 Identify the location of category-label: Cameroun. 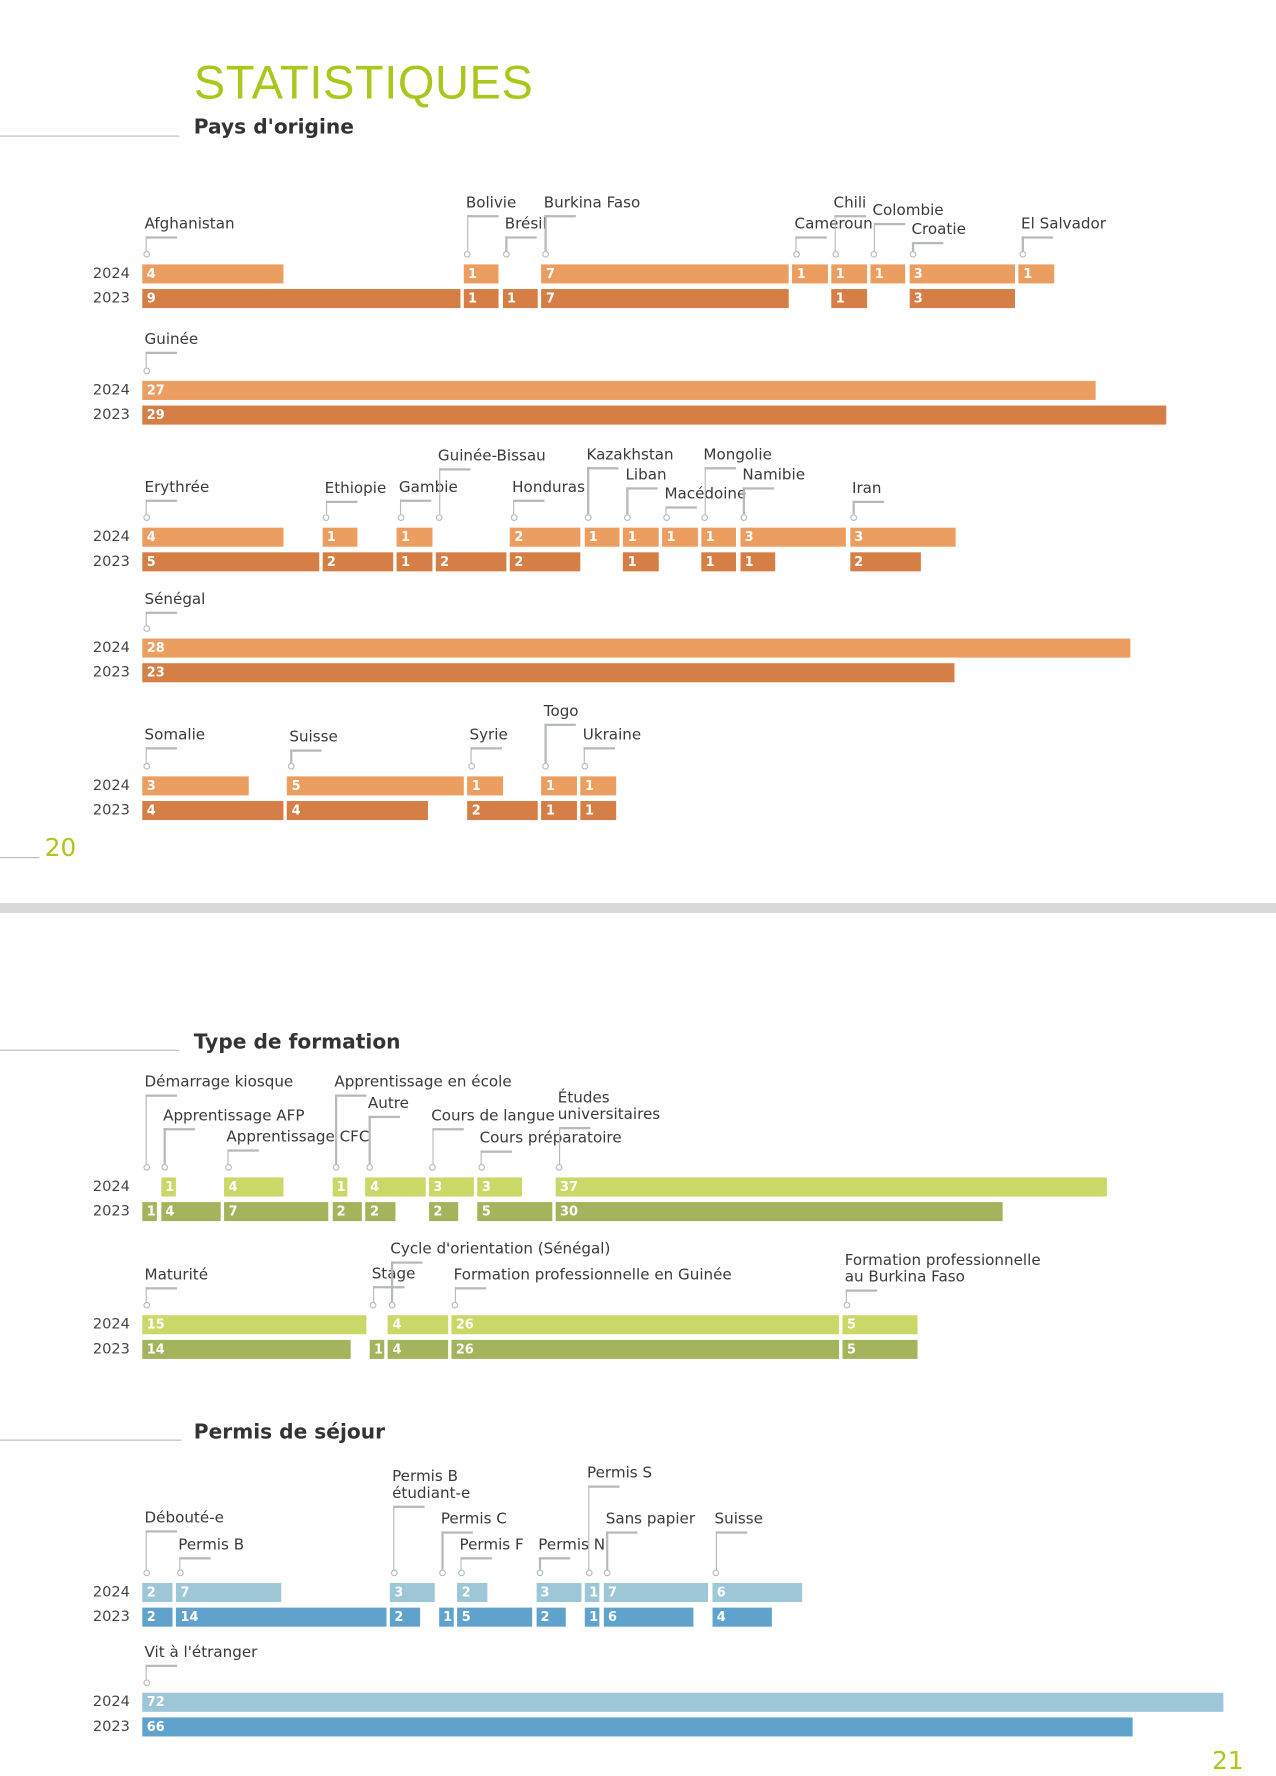
(834, 224).